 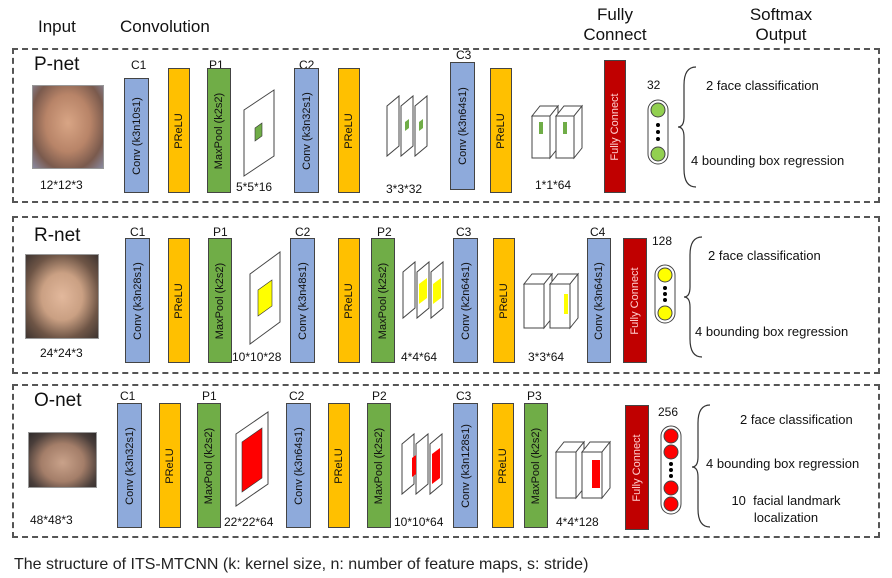 I want to click on onet-output-brace, so click(x=701, y=466).